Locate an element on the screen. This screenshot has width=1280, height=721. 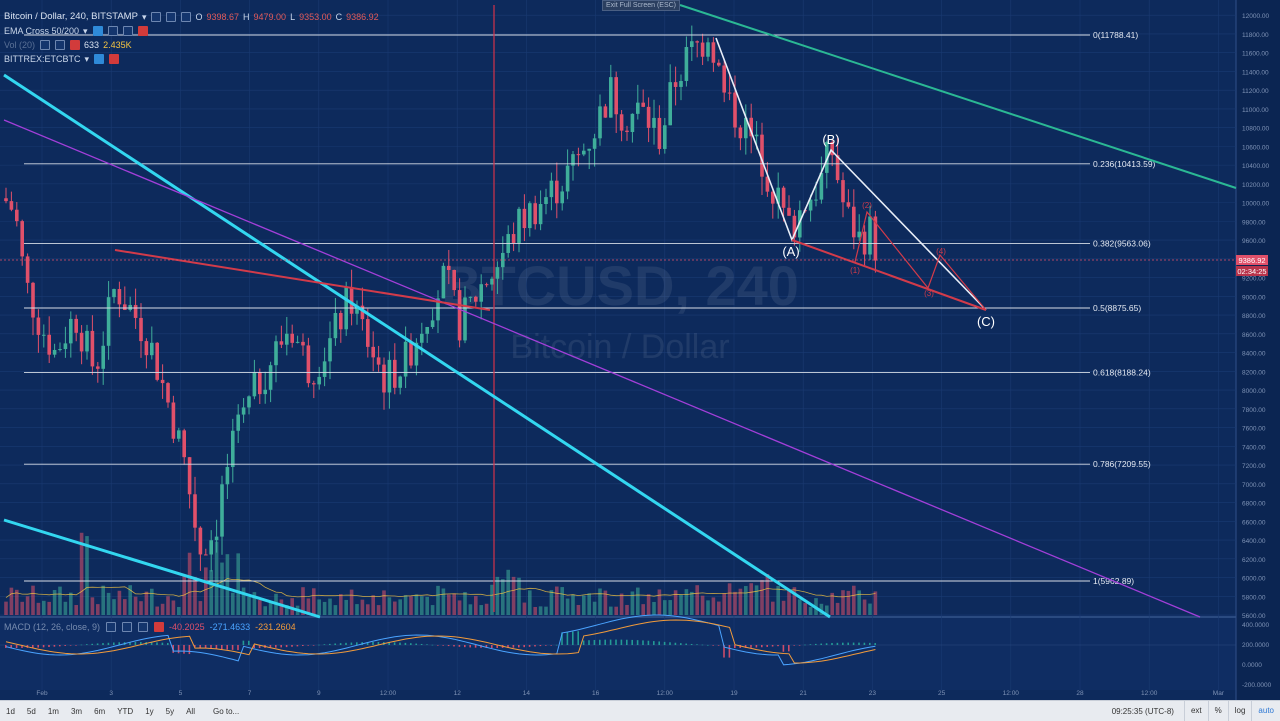
abc-wave-path is located at coordinates (851, 174).